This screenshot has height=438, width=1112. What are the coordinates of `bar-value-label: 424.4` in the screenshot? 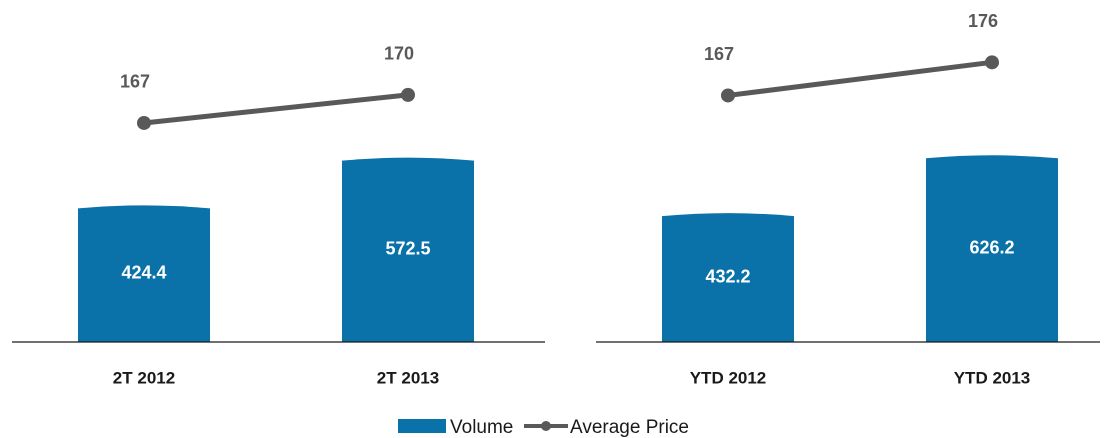 It's located at (143, 272).